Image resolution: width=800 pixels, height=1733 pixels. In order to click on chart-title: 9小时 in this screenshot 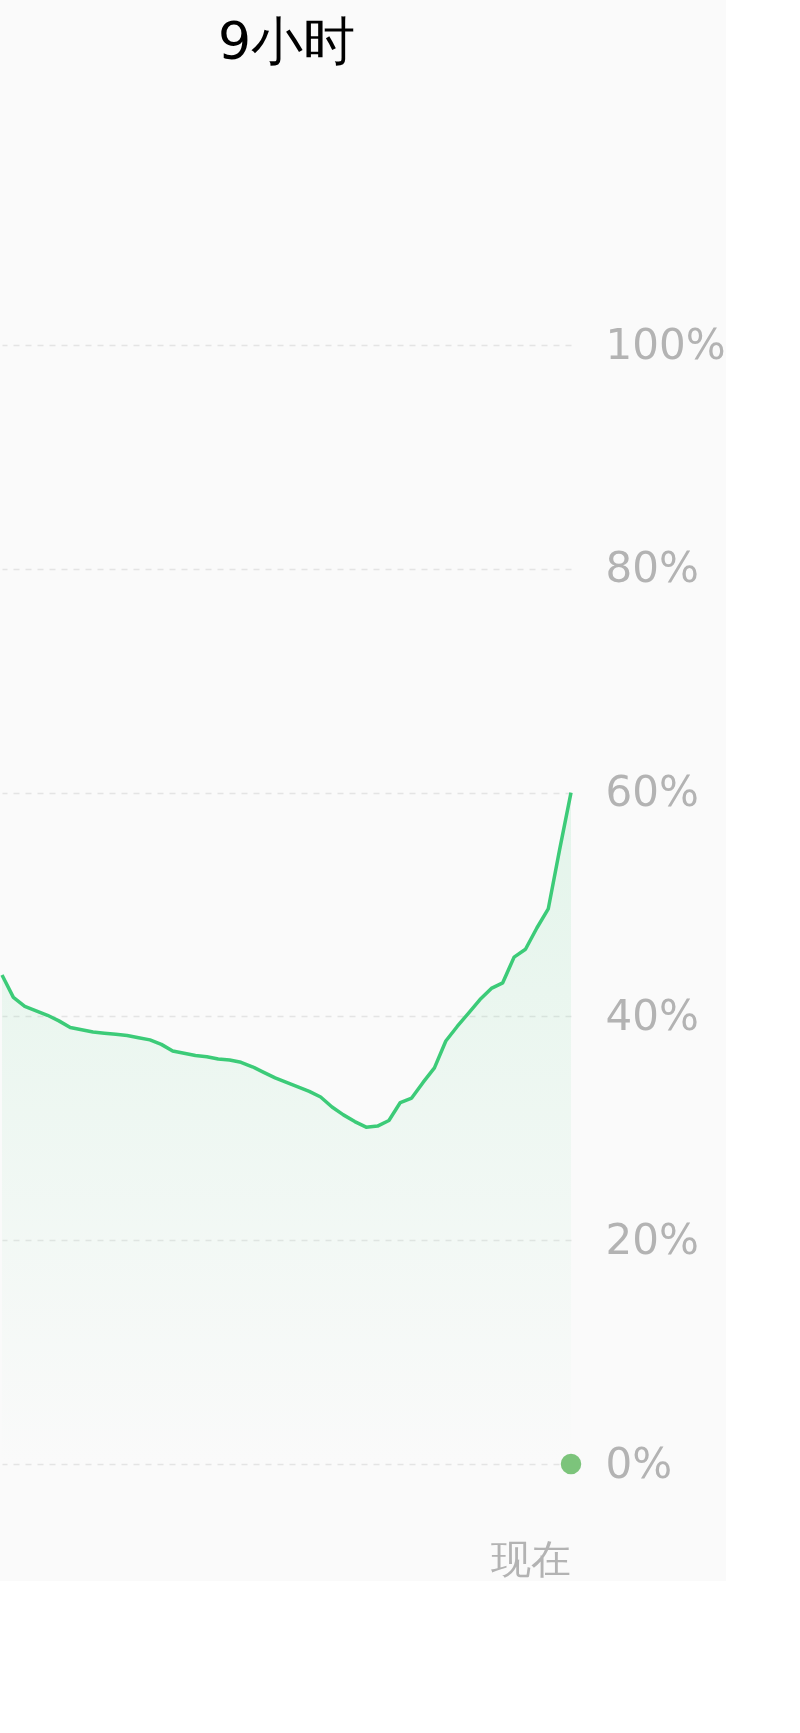, I will do `click(286, 41)`.